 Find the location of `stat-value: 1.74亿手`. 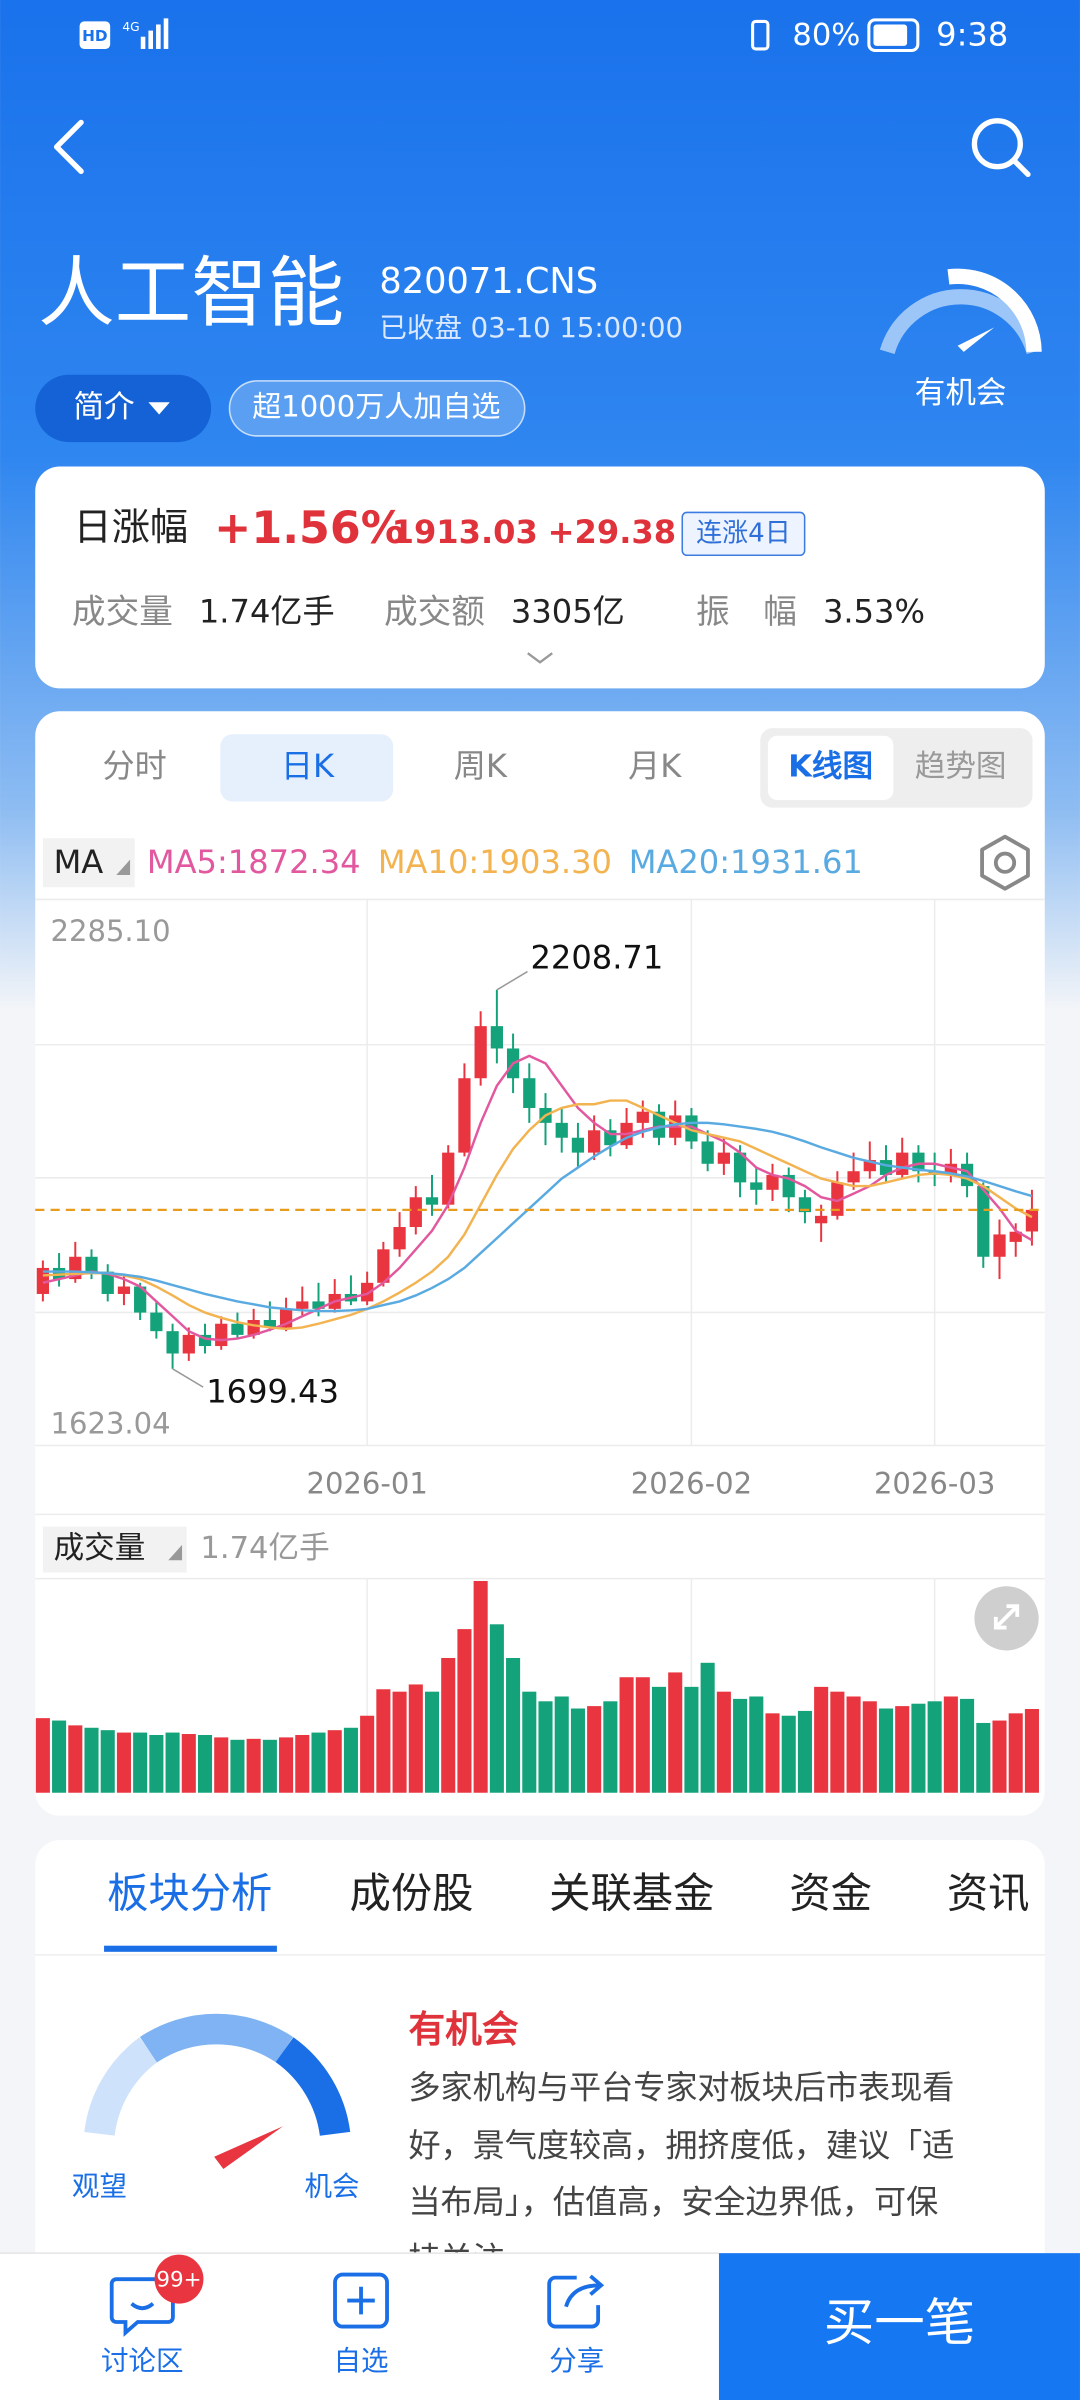

stat-value: 1.74亿手 is located at coordinates (267, 611).